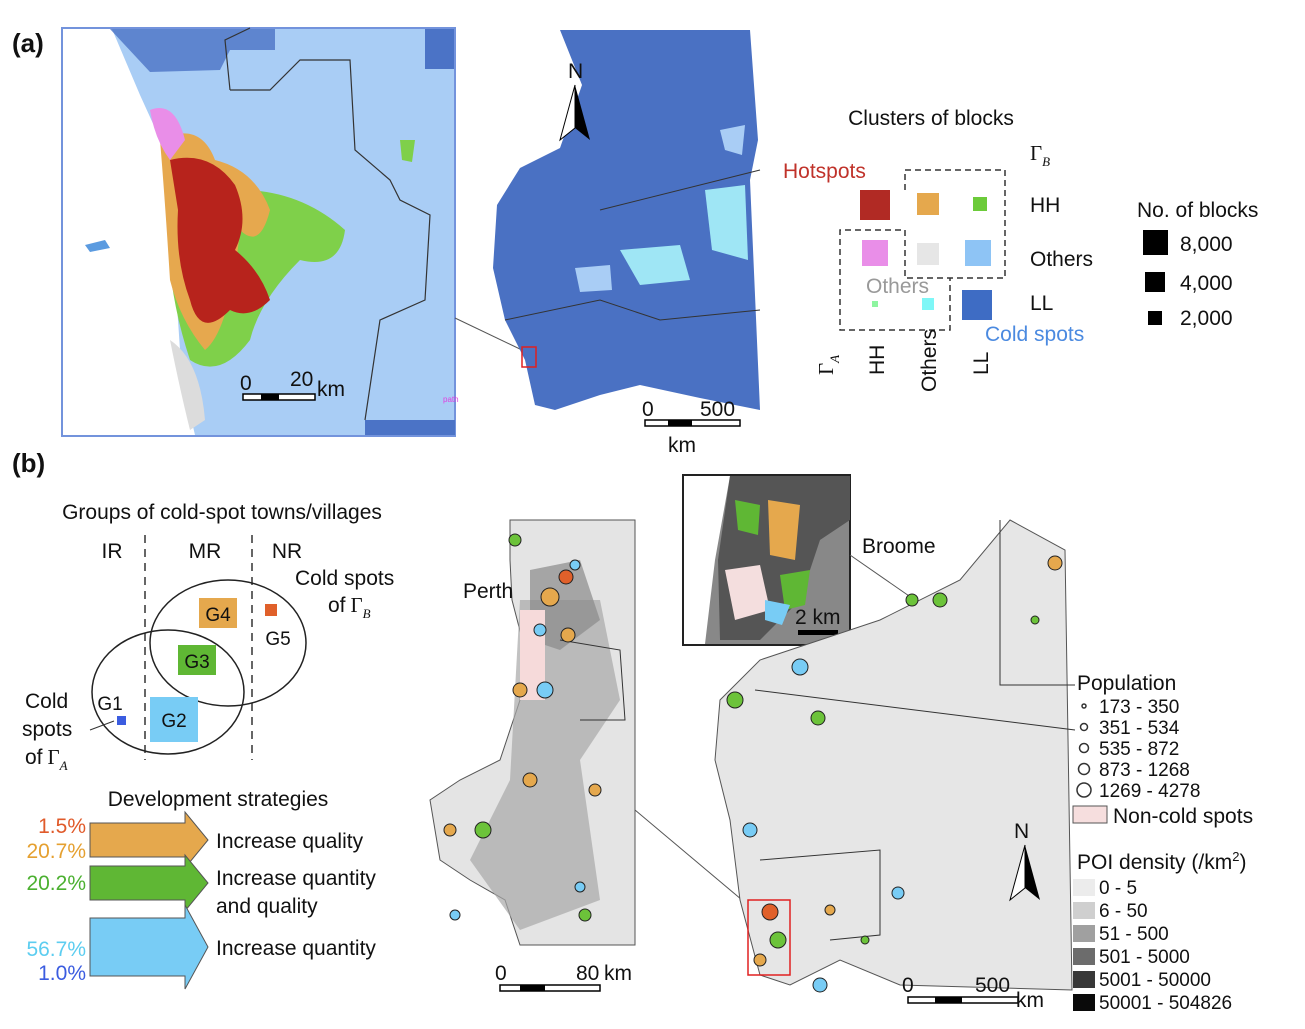 Image resolution: width=1305 pixels, height=1029 pixels. I want to click on legend-item: 0 - 5, so click(1118, 888).